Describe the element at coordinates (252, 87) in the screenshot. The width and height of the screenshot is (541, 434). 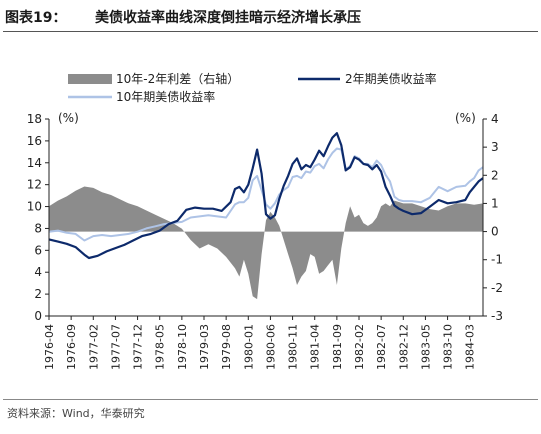
I see `legend: 10年-2年利差（右轴） 2年期美债收益率 10年期美债收益率` at that location.